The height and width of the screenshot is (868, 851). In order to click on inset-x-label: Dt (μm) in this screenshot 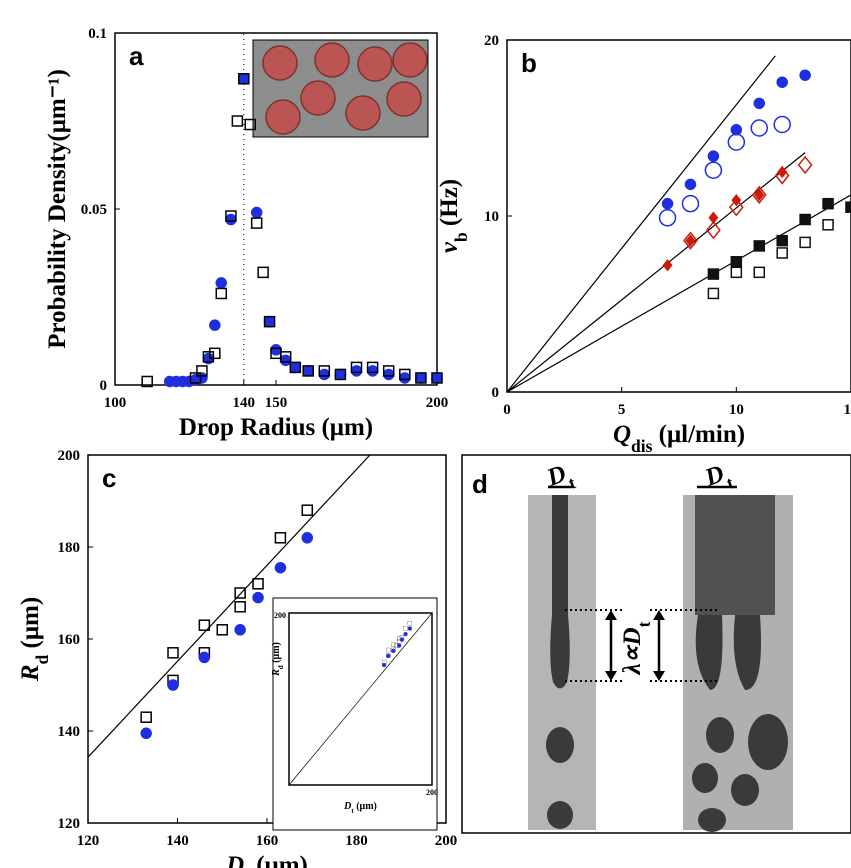, I will do `click(360, 808)`.